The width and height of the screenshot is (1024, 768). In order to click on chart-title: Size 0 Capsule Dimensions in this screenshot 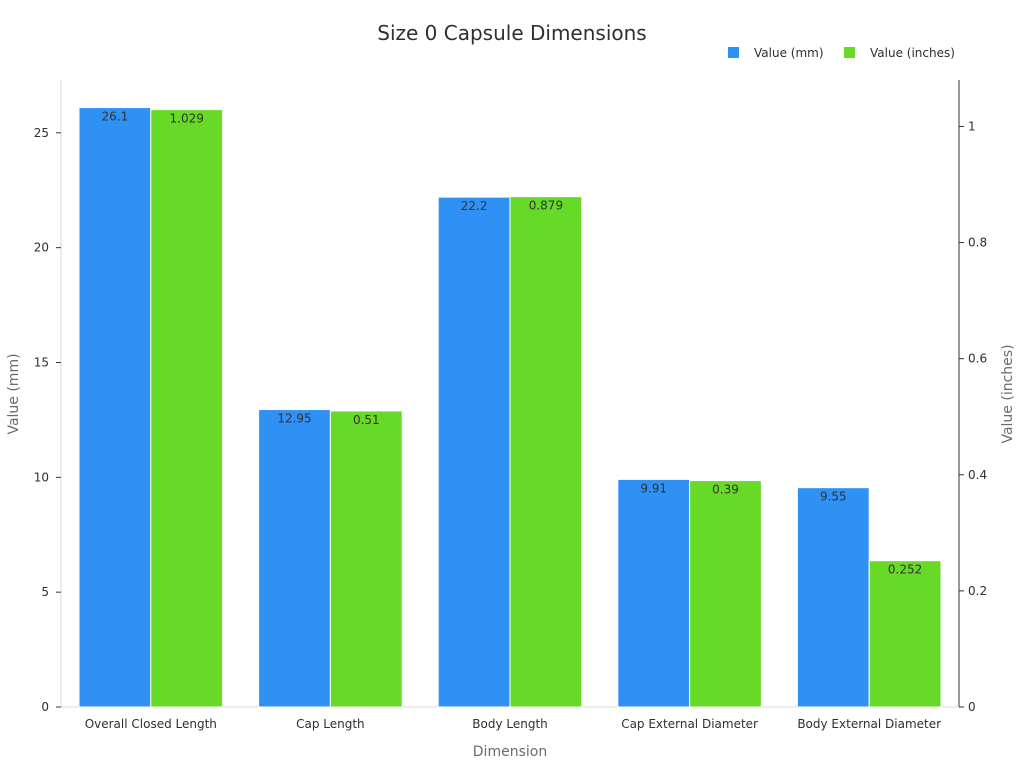, I will do `click(511, 33)`.